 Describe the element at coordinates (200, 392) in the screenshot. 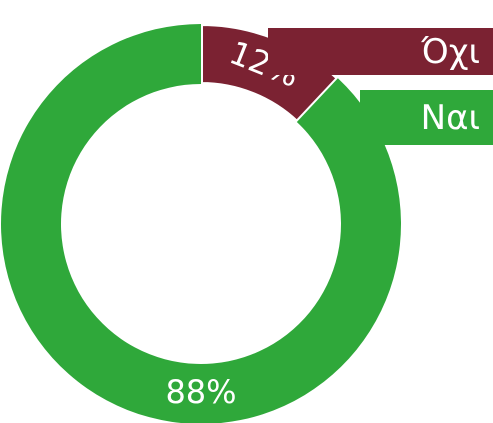

I see `value-label: 88%` at that location.